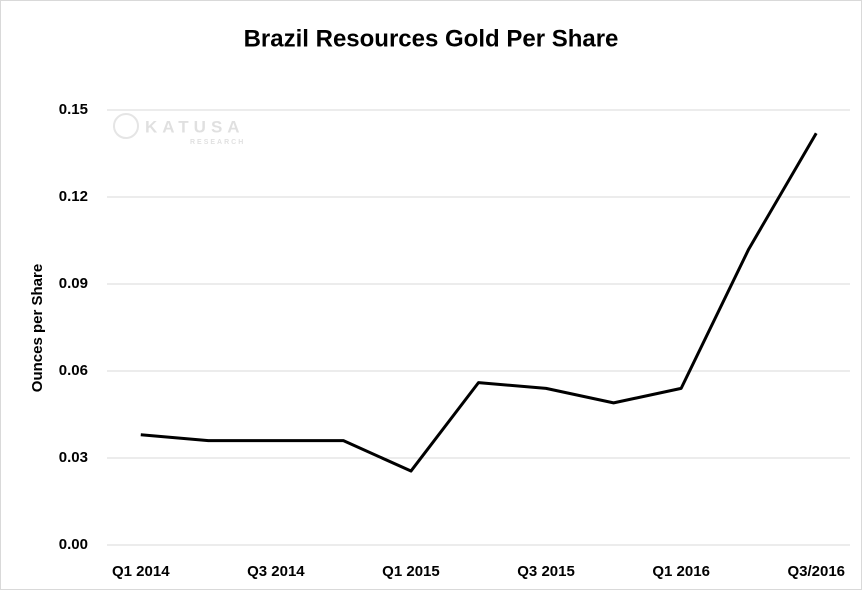 This screenshot has height=590, width=862. What do you see at coordinates (73, 457) in the screenshot?
I see `y-tick-label: 0.03` at bounding box center [73, 457].